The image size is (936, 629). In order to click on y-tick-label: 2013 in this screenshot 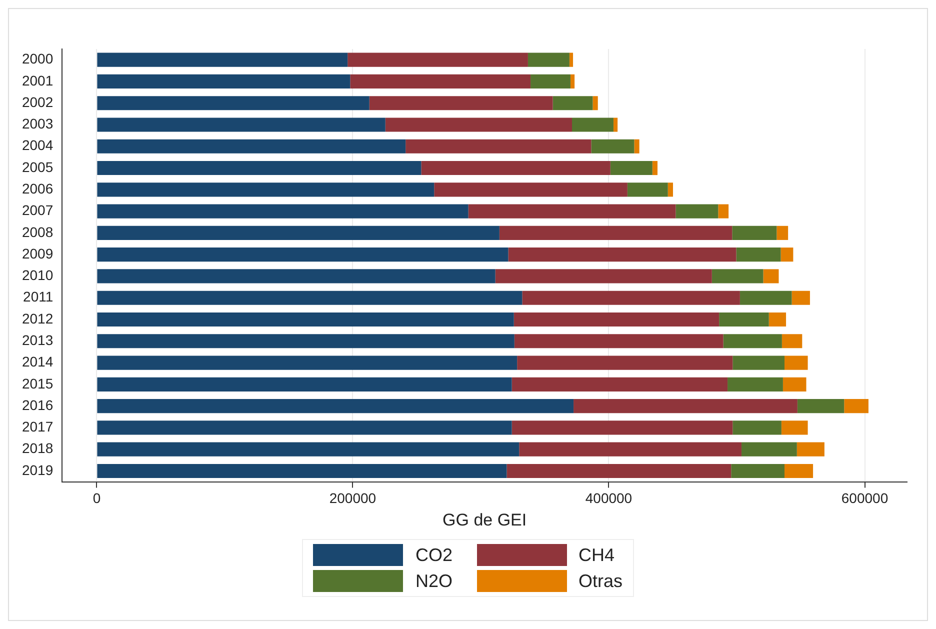, I will do `click(38, 340)`.